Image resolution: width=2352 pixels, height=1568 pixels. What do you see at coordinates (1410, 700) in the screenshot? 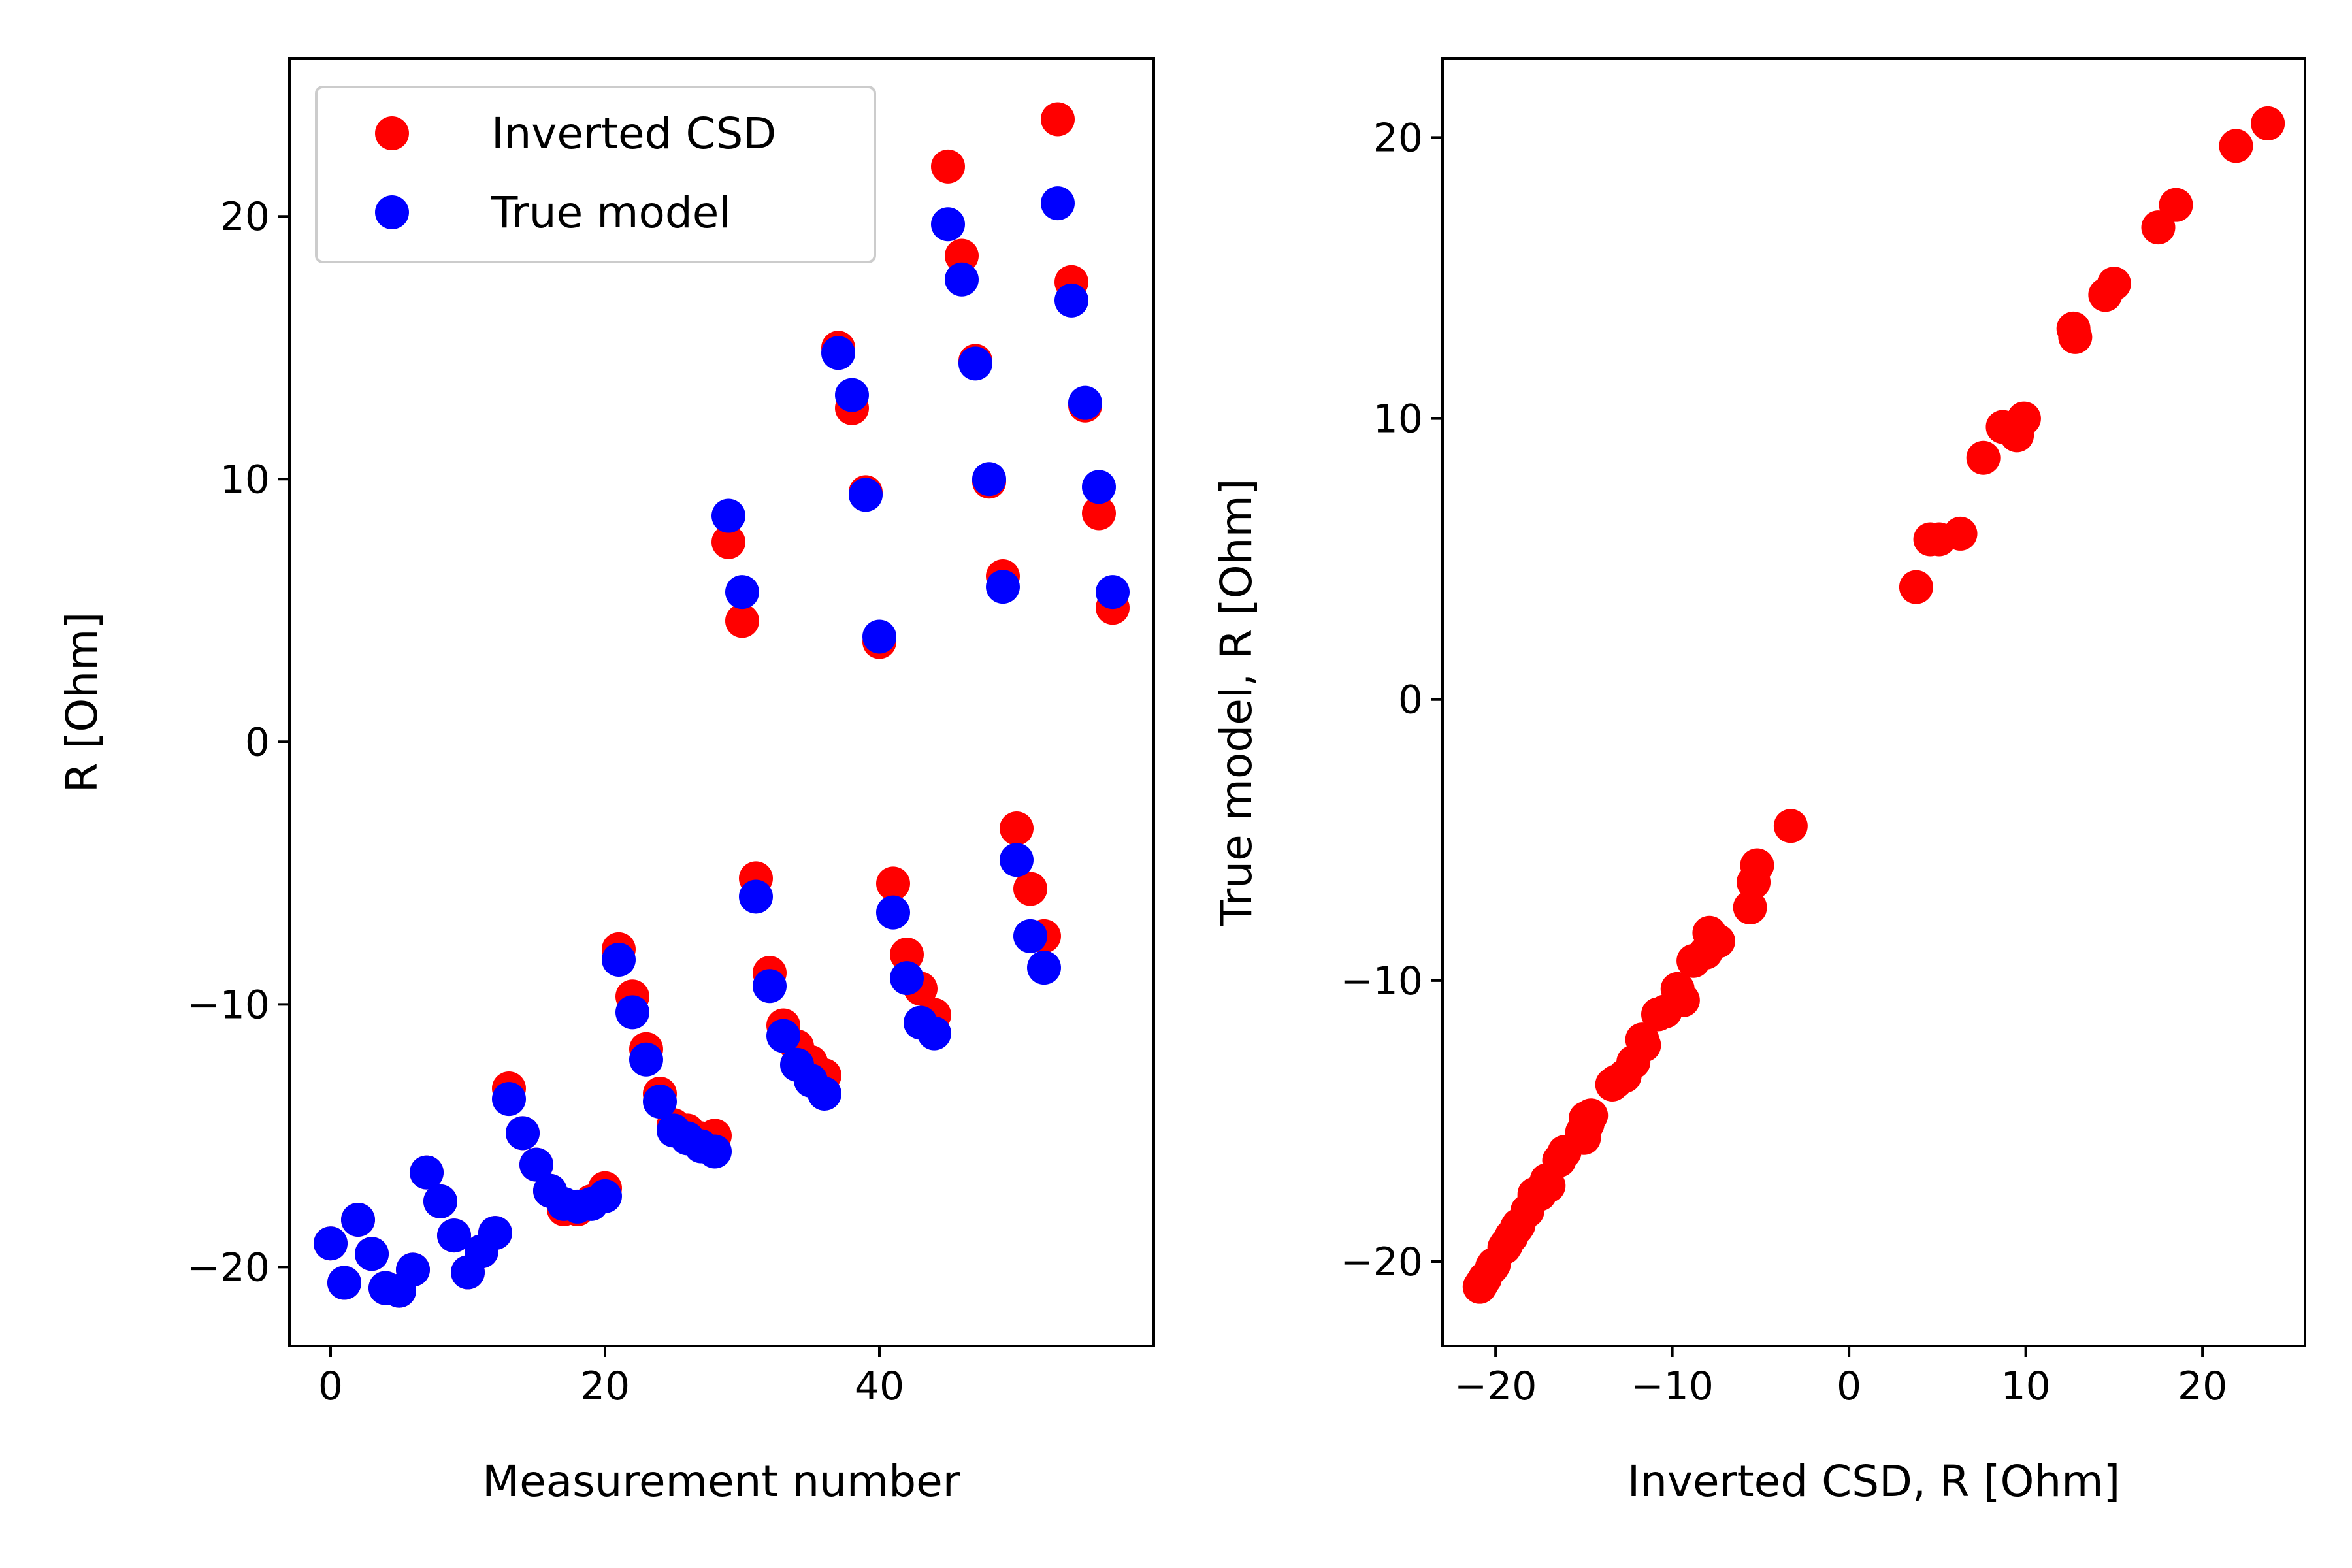
I see `y-tick-label: 0` at bounding box center [1410, 700].